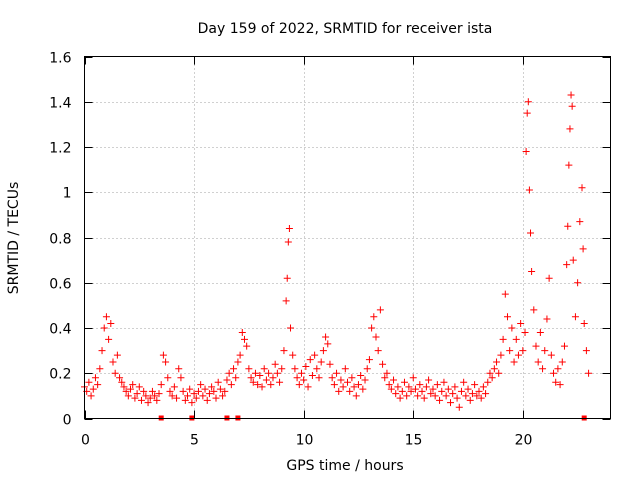  Describe the element at coordinates (60, 240) in the screenshot. I see `y-tick-label: 0.8` at that location.